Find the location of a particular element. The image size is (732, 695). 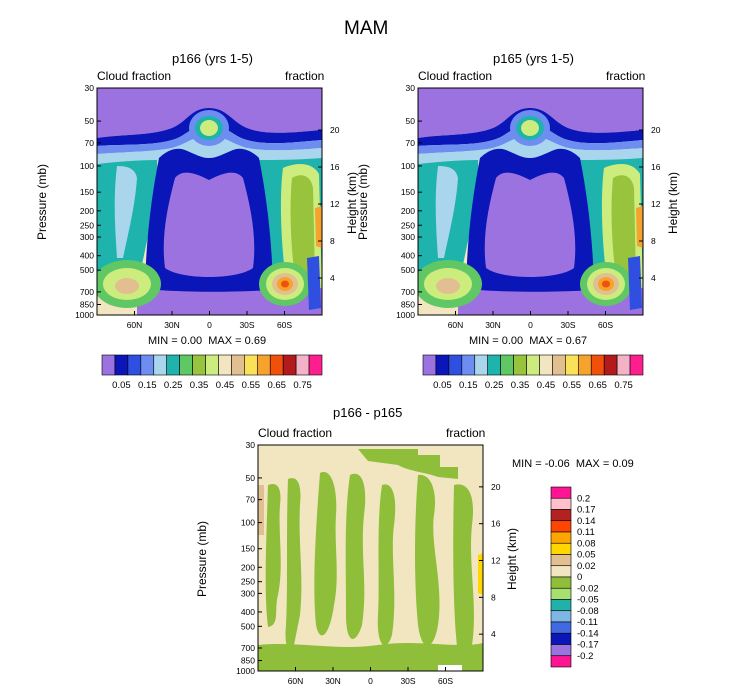

height-tick-label: 4 is located at coordinates (332, 278).